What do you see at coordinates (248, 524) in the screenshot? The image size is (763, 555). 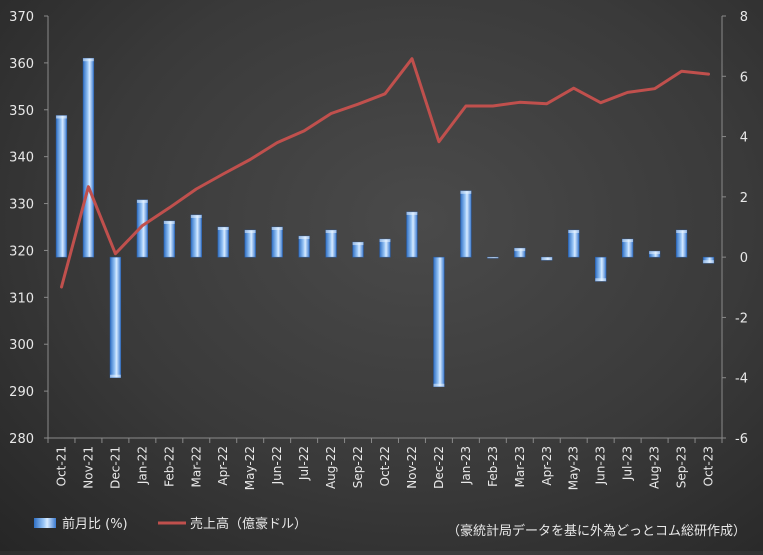 I see `legend-line-label: 売上高（億豪ドル）` at bounding box center [248, 524].